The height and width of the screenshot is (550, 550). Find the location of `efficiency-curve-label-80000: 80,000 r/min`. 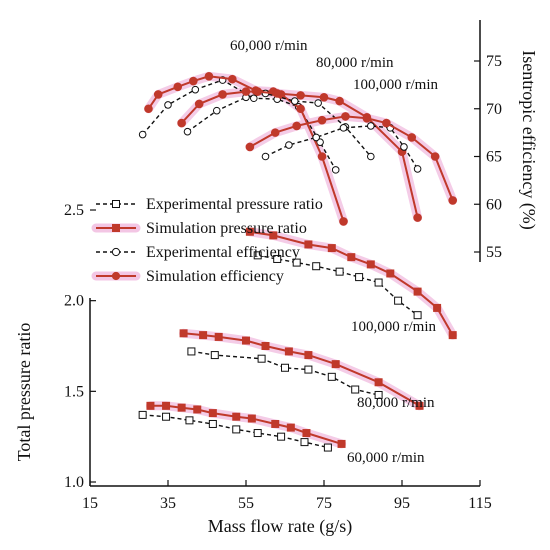

efficiency-curve-label-80000: 80,000 r/min is located at coordinates (355, 63).